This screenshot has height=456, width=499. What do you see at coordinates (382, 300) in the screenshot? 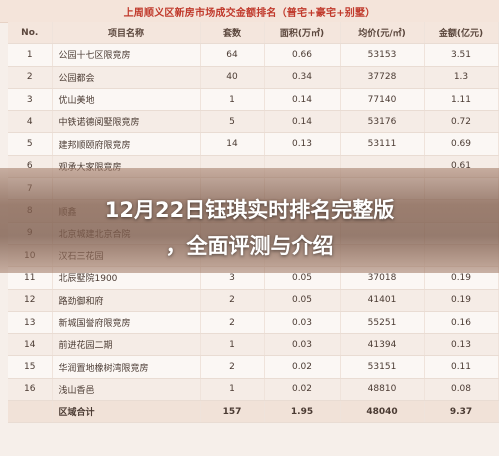
I see `table-cell: 41401` at bounding box center [382, 300].